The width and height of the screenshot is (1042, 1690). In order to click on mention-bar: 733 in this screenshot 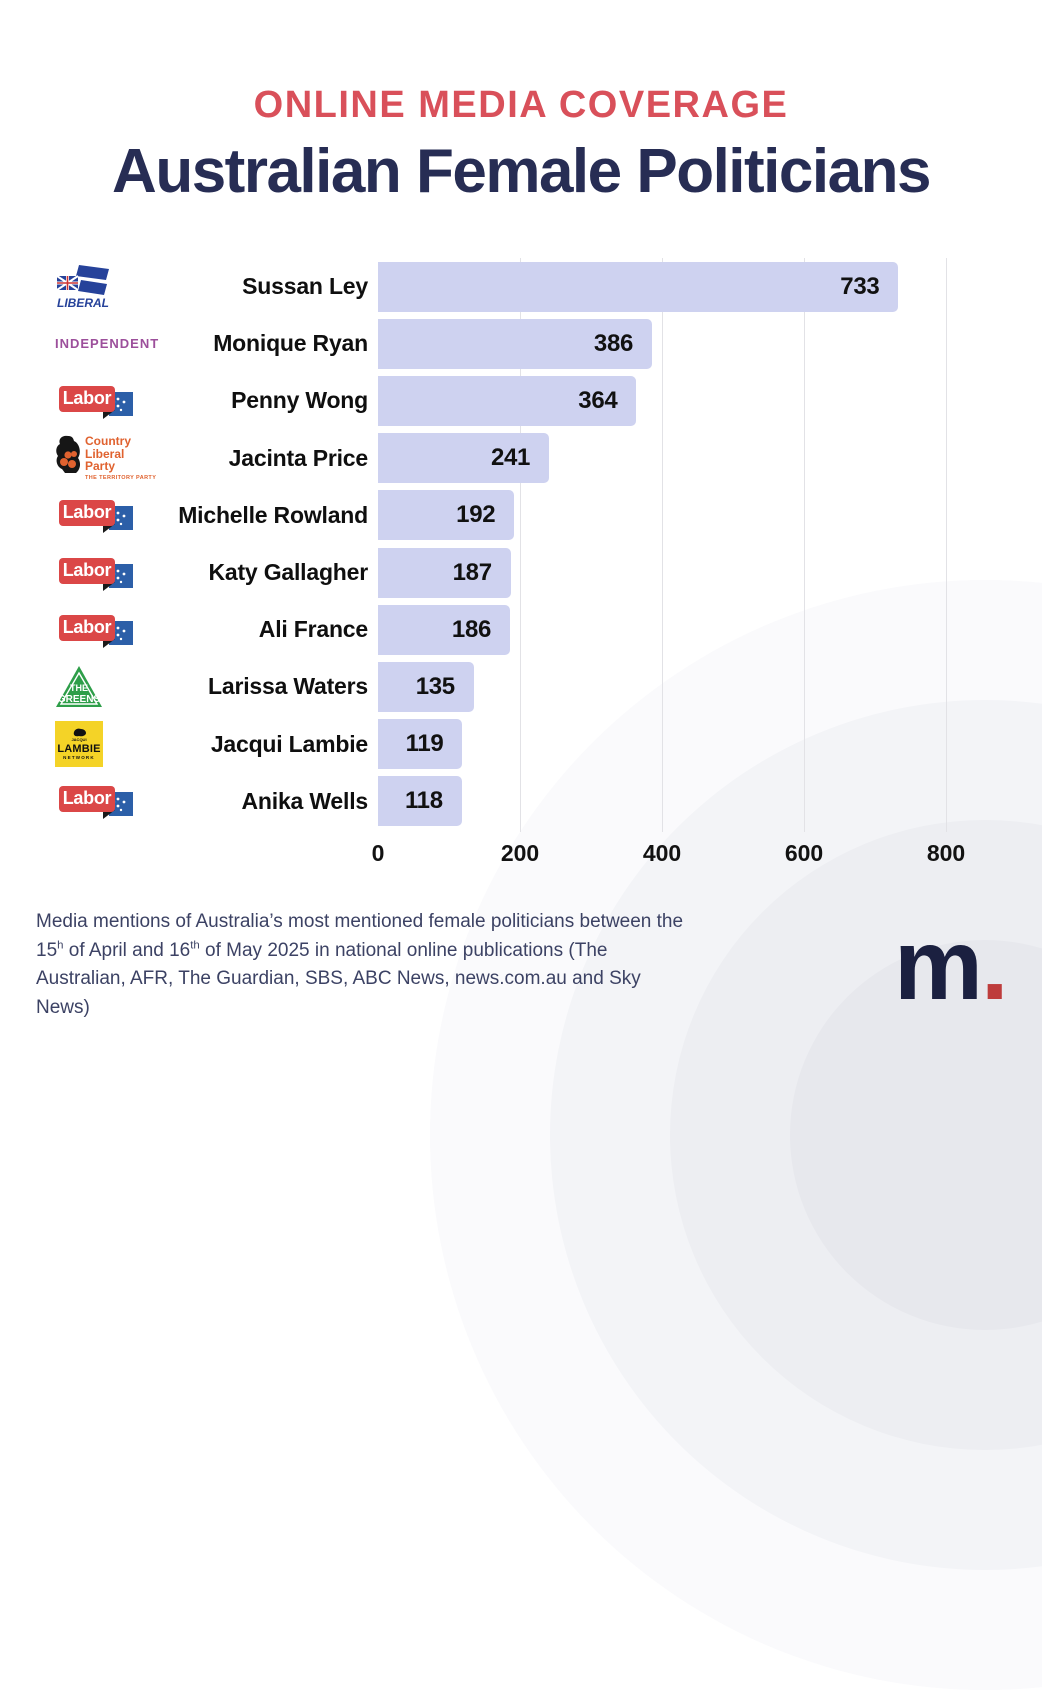, I will do `click(638, 286)`.